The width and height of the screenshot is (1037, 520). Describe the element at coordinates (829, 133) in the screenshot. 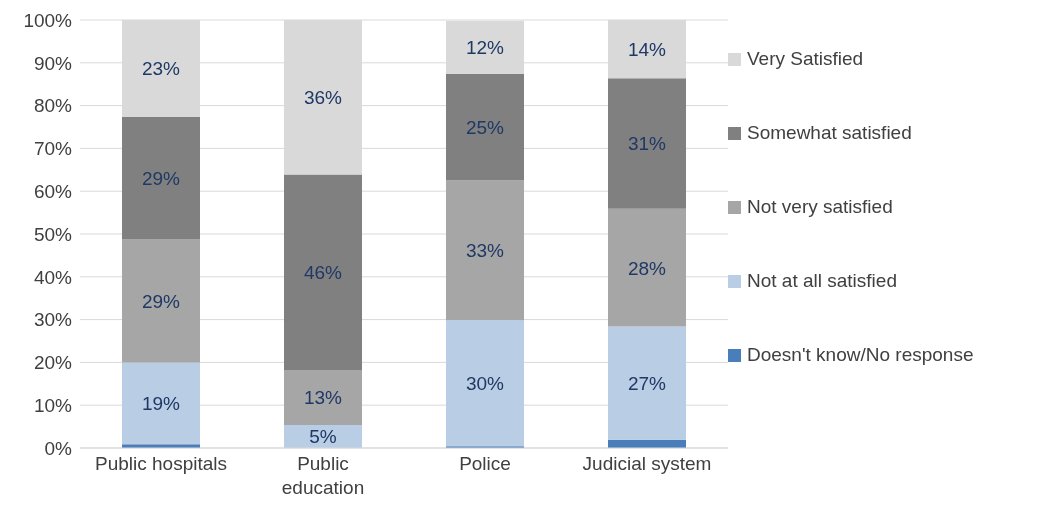

I see `legend-label: Somewhat satisfied` at that location.